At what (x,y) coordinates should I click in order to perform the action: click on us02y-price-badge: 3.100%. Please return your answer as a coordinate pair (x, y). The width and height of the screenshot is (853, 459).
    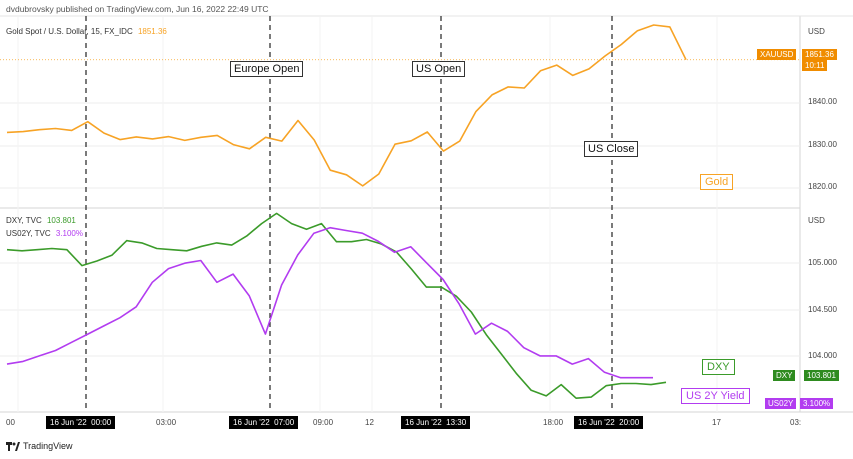
    Looking at the image, I should click on (817, 403).